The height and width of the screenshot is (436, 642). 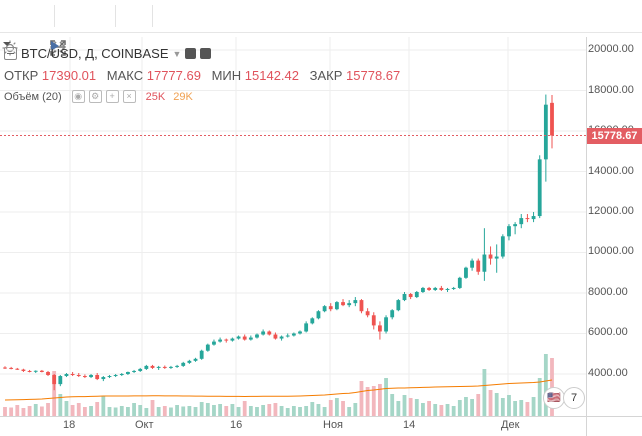 What do you see at coordinates (333, 425) in the screenshot?
I see `time-axis-label: Ноя` at bounding box center [333, 425].